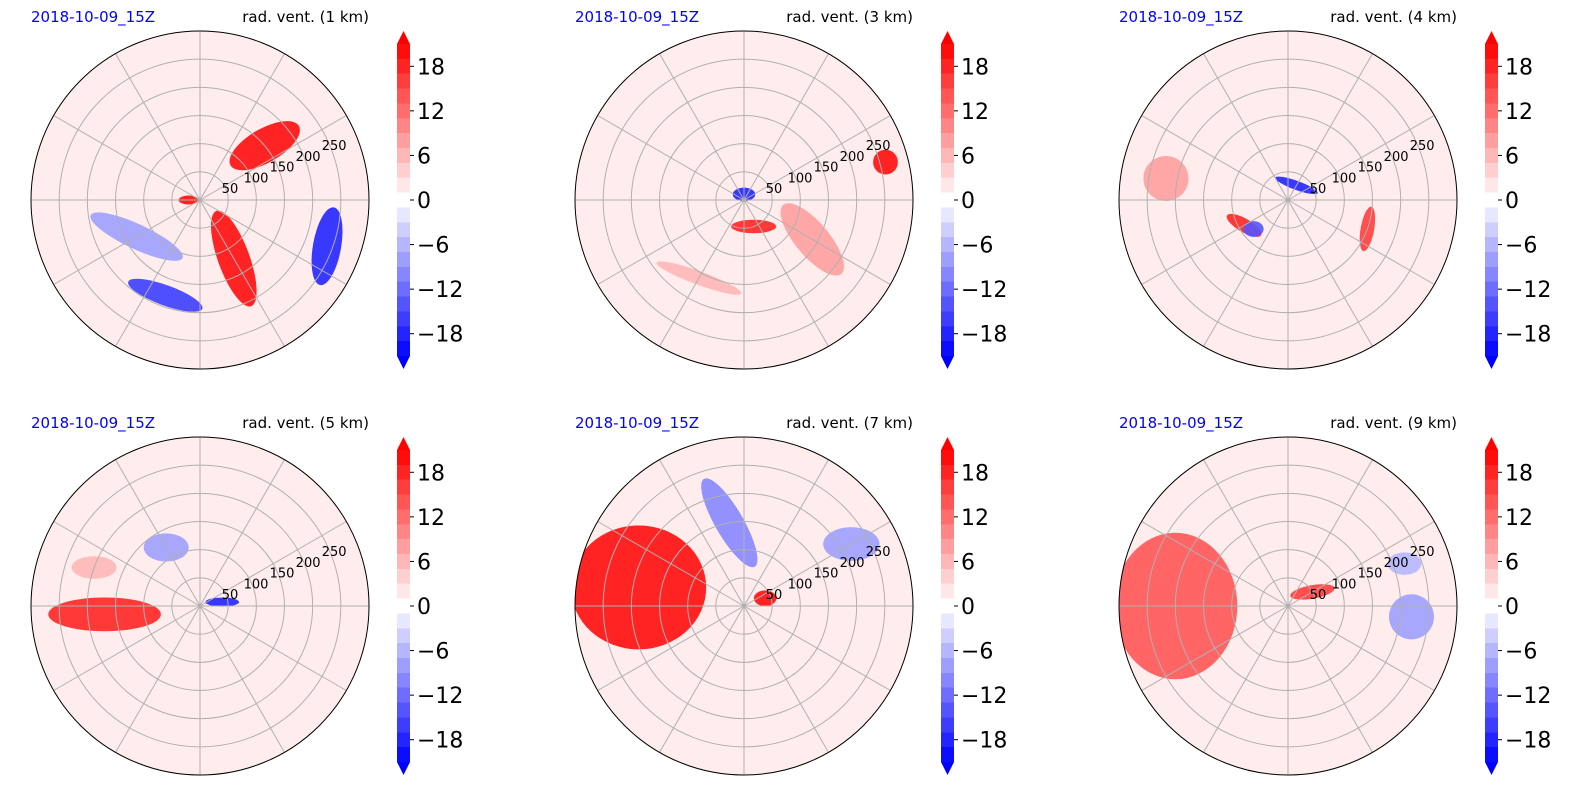 The image size is (1575, 809). What do you see at coordinates (849, 423) in the screenshot?
I see `panel-title: rad. vent. (7 km)` at bounding box center [849, 423].